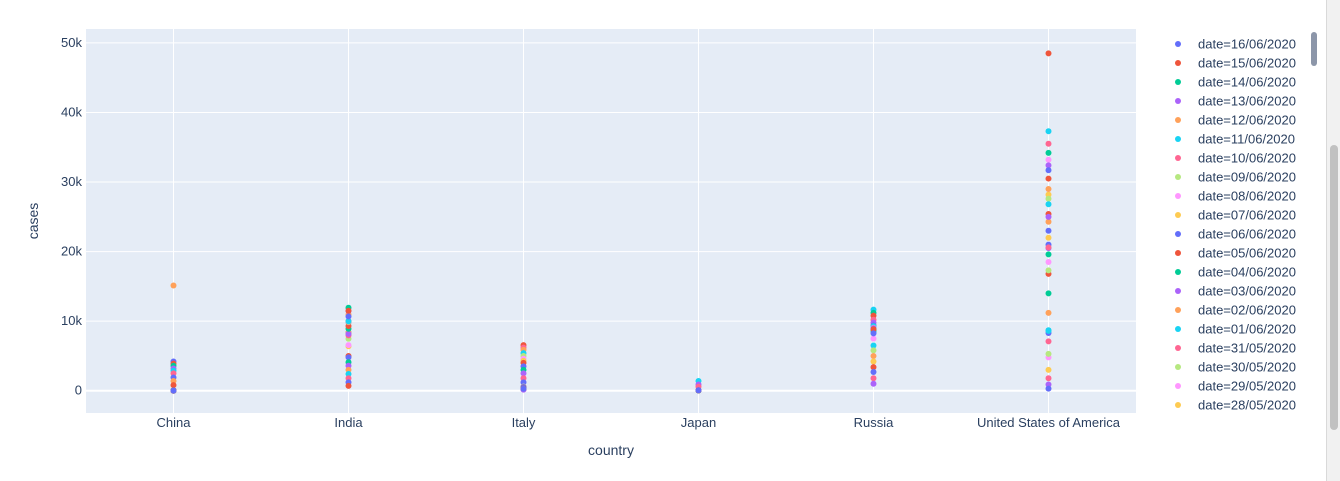 This screenshot has height=481, width=1340. Describe the element at coordinates (33, 221) in the screenshot. I see `y-axis-title: cases` at that location.